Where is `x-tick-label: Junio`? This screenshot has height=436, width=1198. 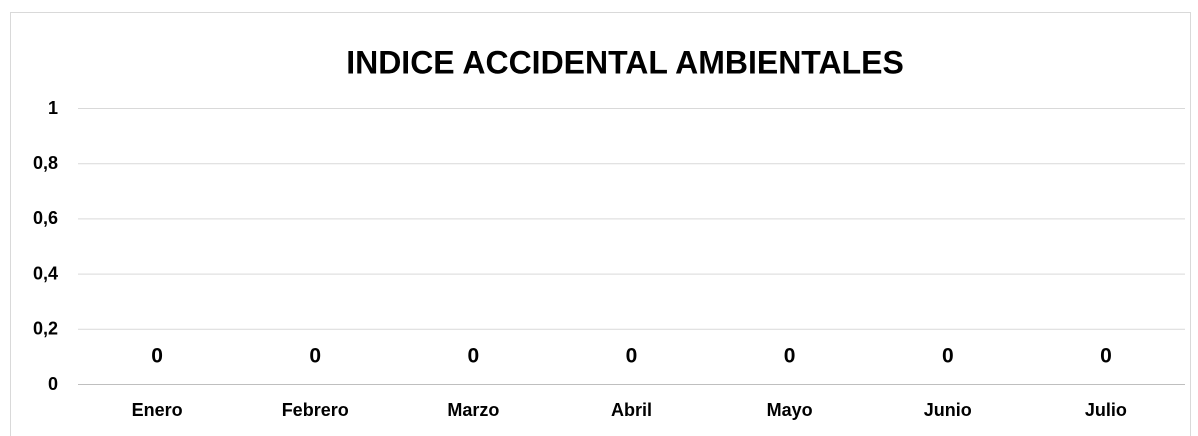
x-tick-label: Junio is located at coordinates (948, 410).